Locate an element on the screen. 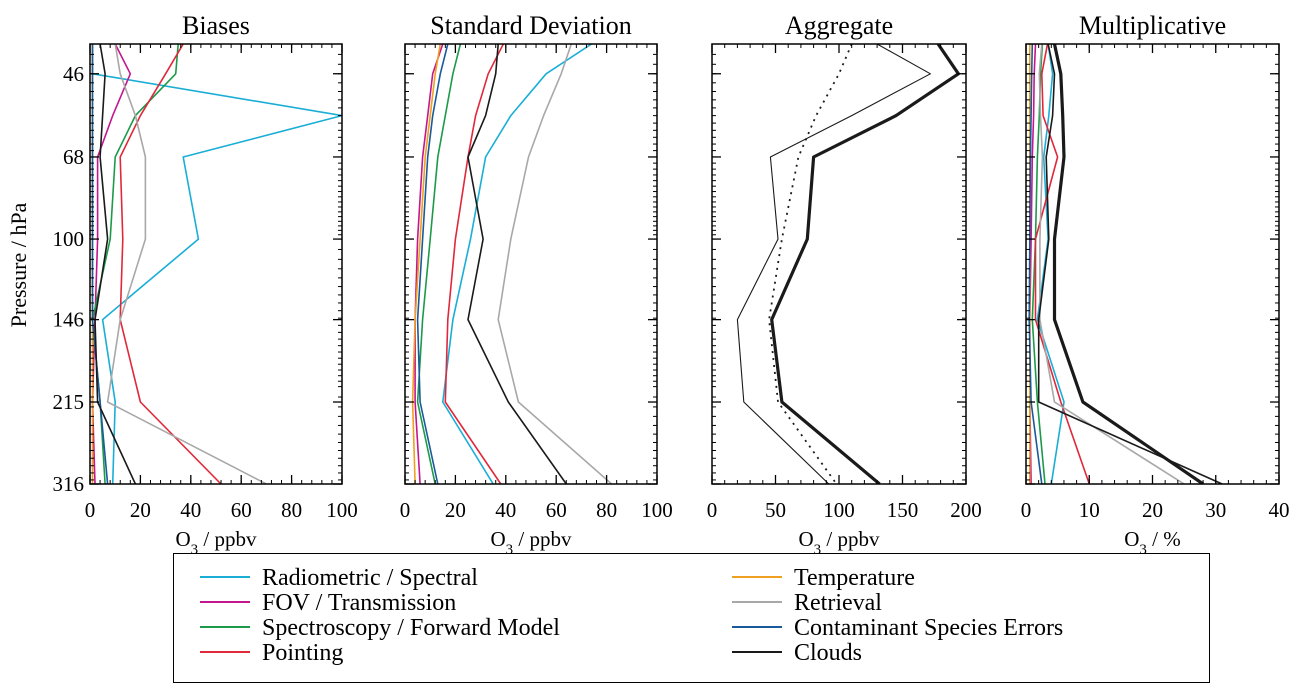  legend-item-fov: FOV / Transmission is located at coordinates (380, 603).